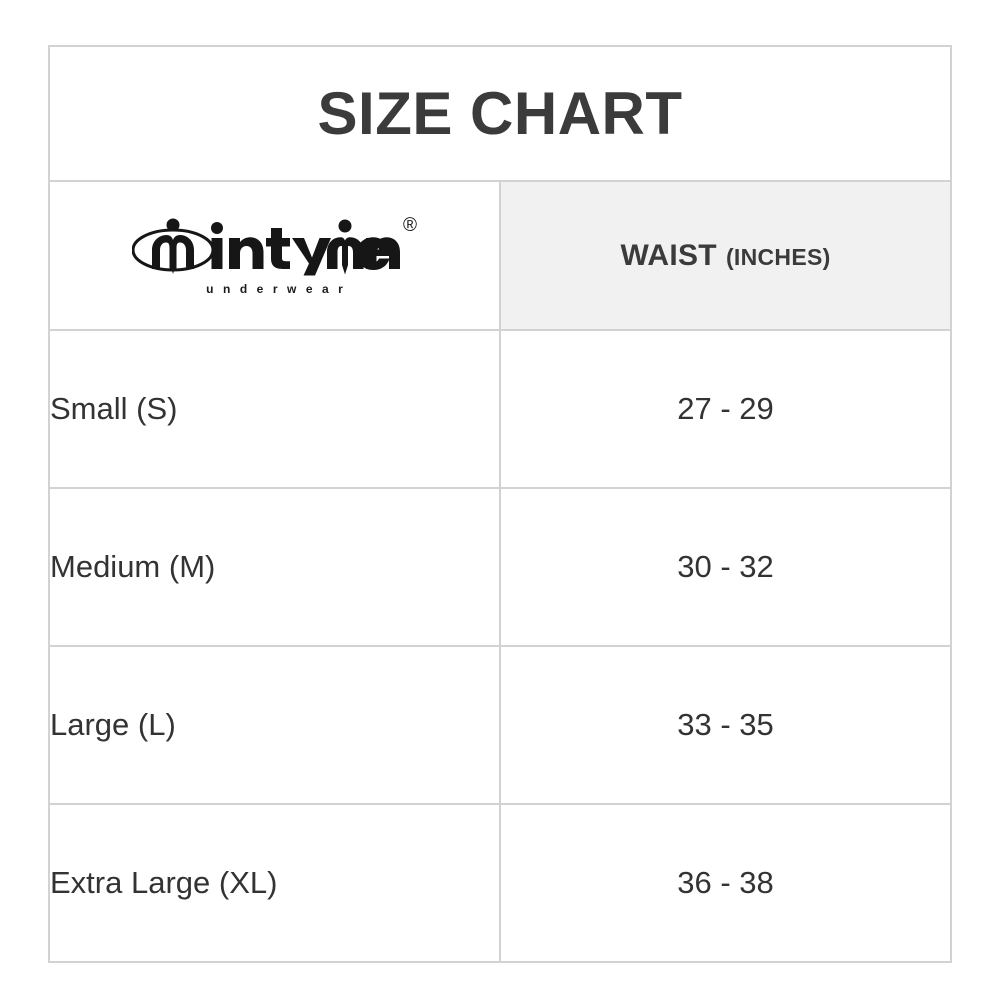 The image size is (1000, 1000). What do you see at coordinates (274, 725) in the screenshot?
I see `size-label-large: Large (L)` at bounding box center [274, 725].